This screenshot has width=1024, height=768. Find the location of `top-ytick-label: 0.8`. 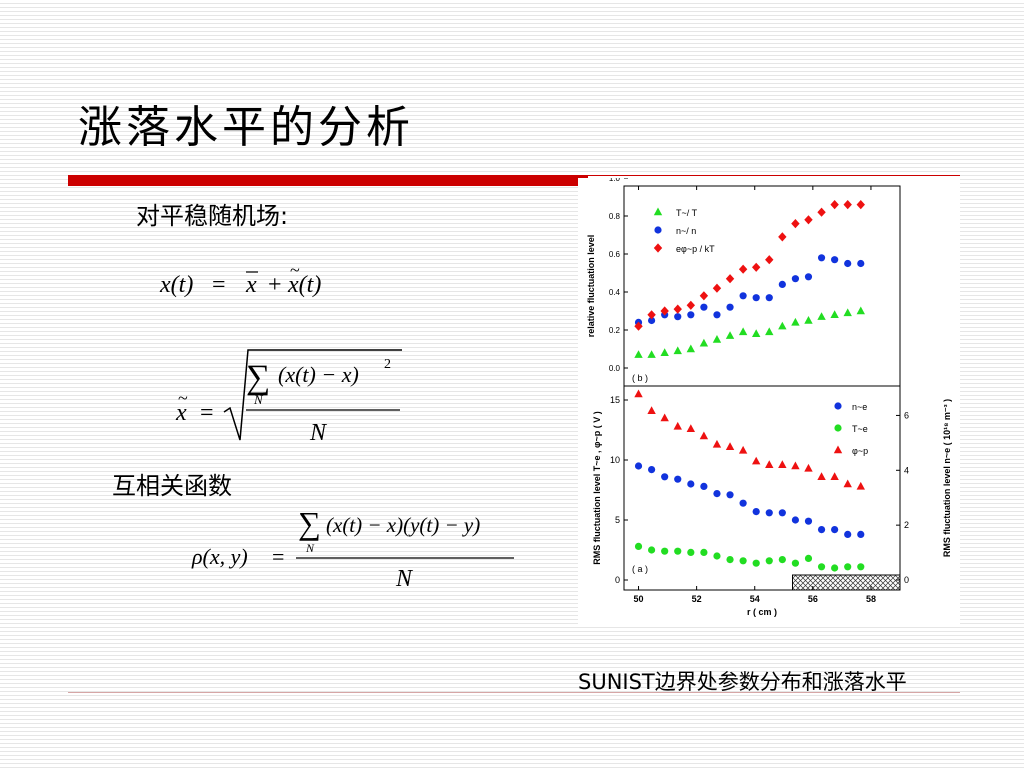

top-ytick-label: 0.8 is located at coordinates (615, 216).